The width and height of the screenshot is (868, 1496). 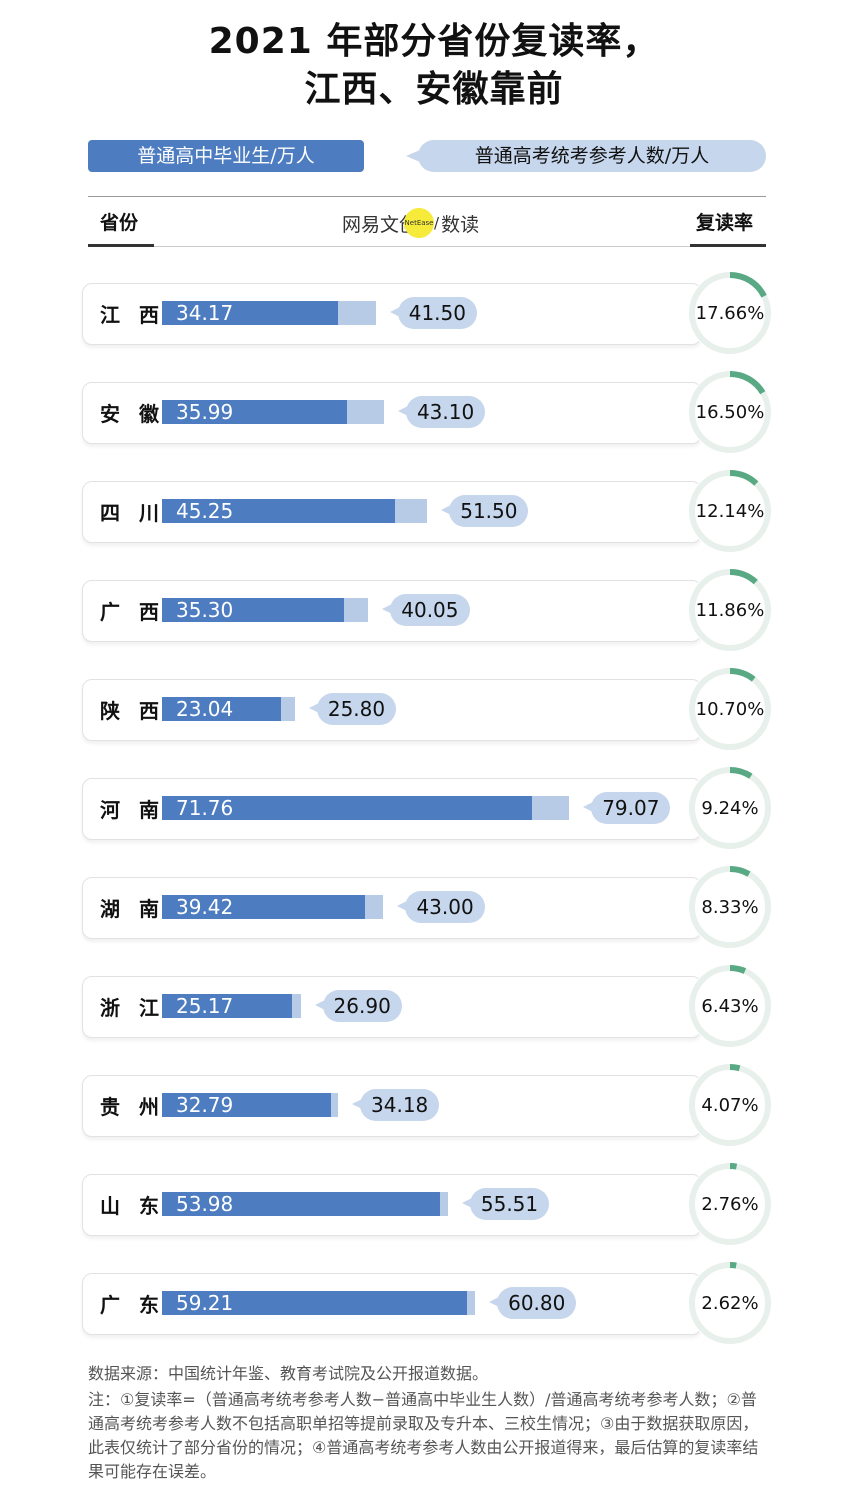 What do you see at coordinates (460, 224) in the screenshot?
I see `brand-suffix: 数读` at bounding box center [460, 224].